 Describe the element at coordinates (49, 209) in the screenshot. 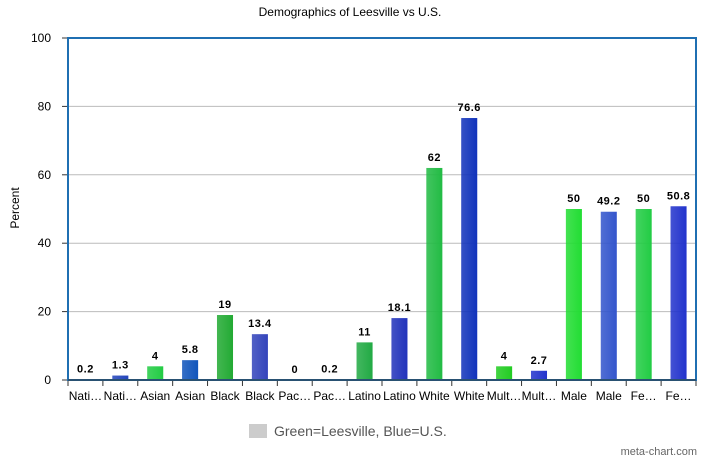

I see `y-tick-layer: 0 20 40 60 80 100` at that location.